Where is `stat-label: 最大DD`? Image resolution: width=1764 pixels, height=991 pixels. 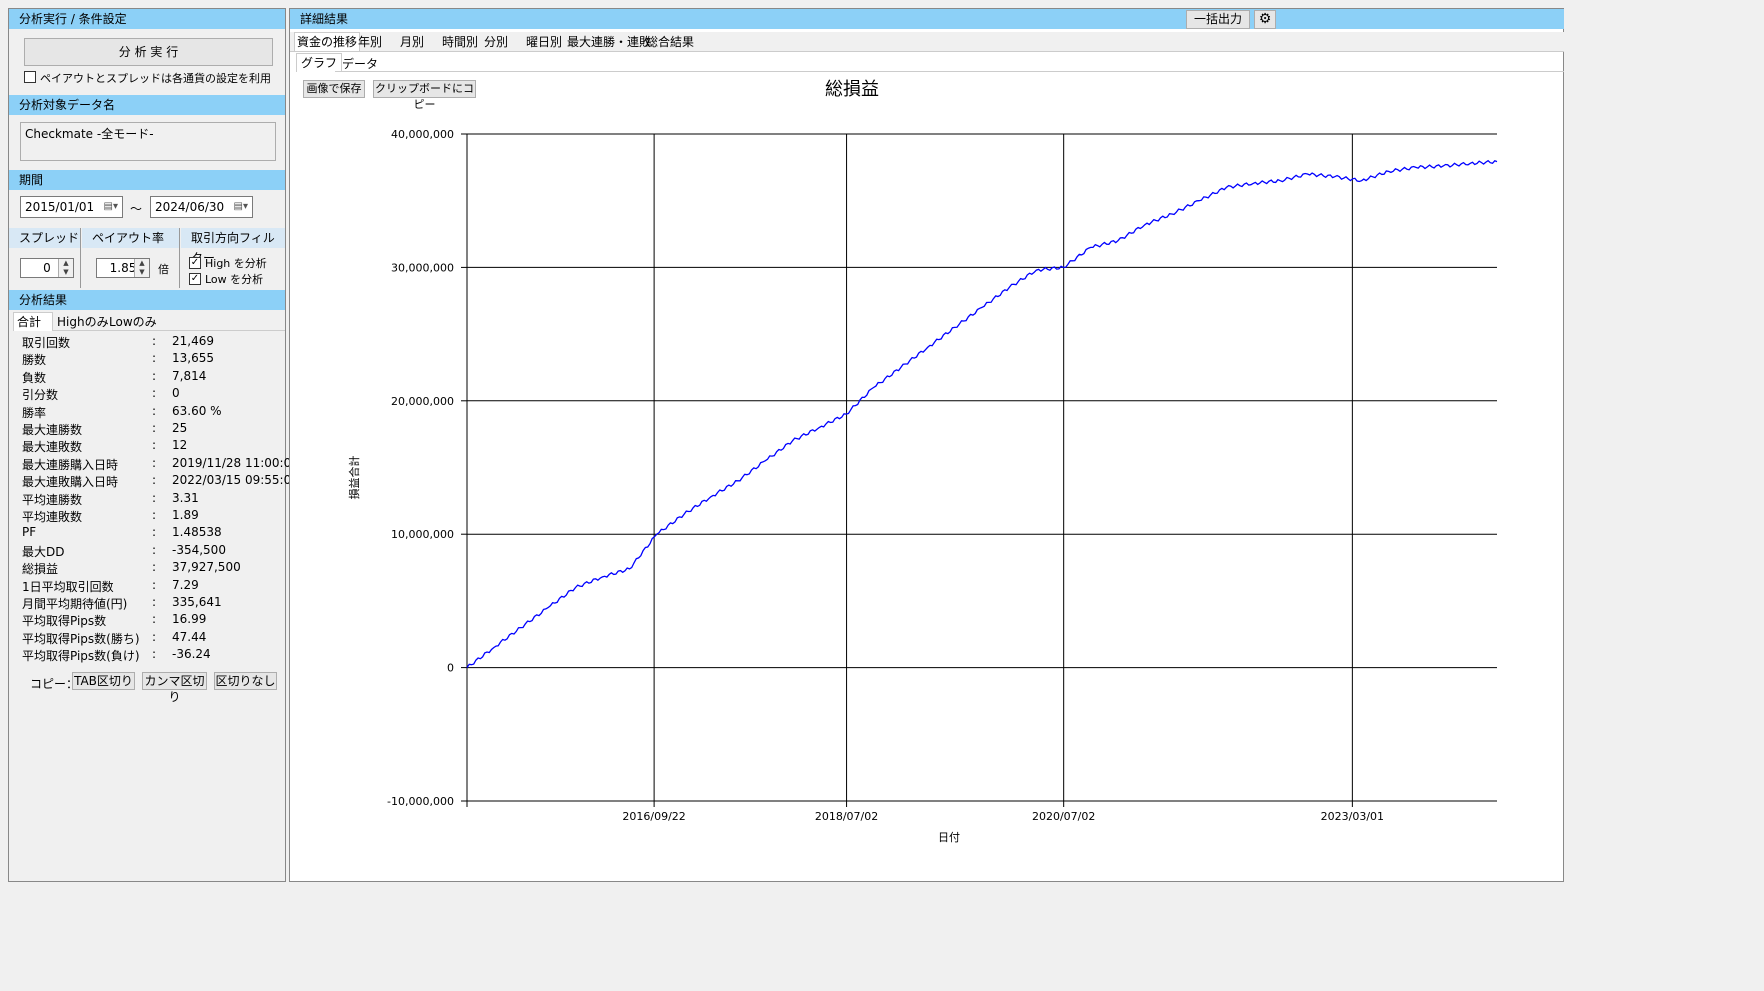
stat-label: 最大DD is located at coordinates (43, 551).